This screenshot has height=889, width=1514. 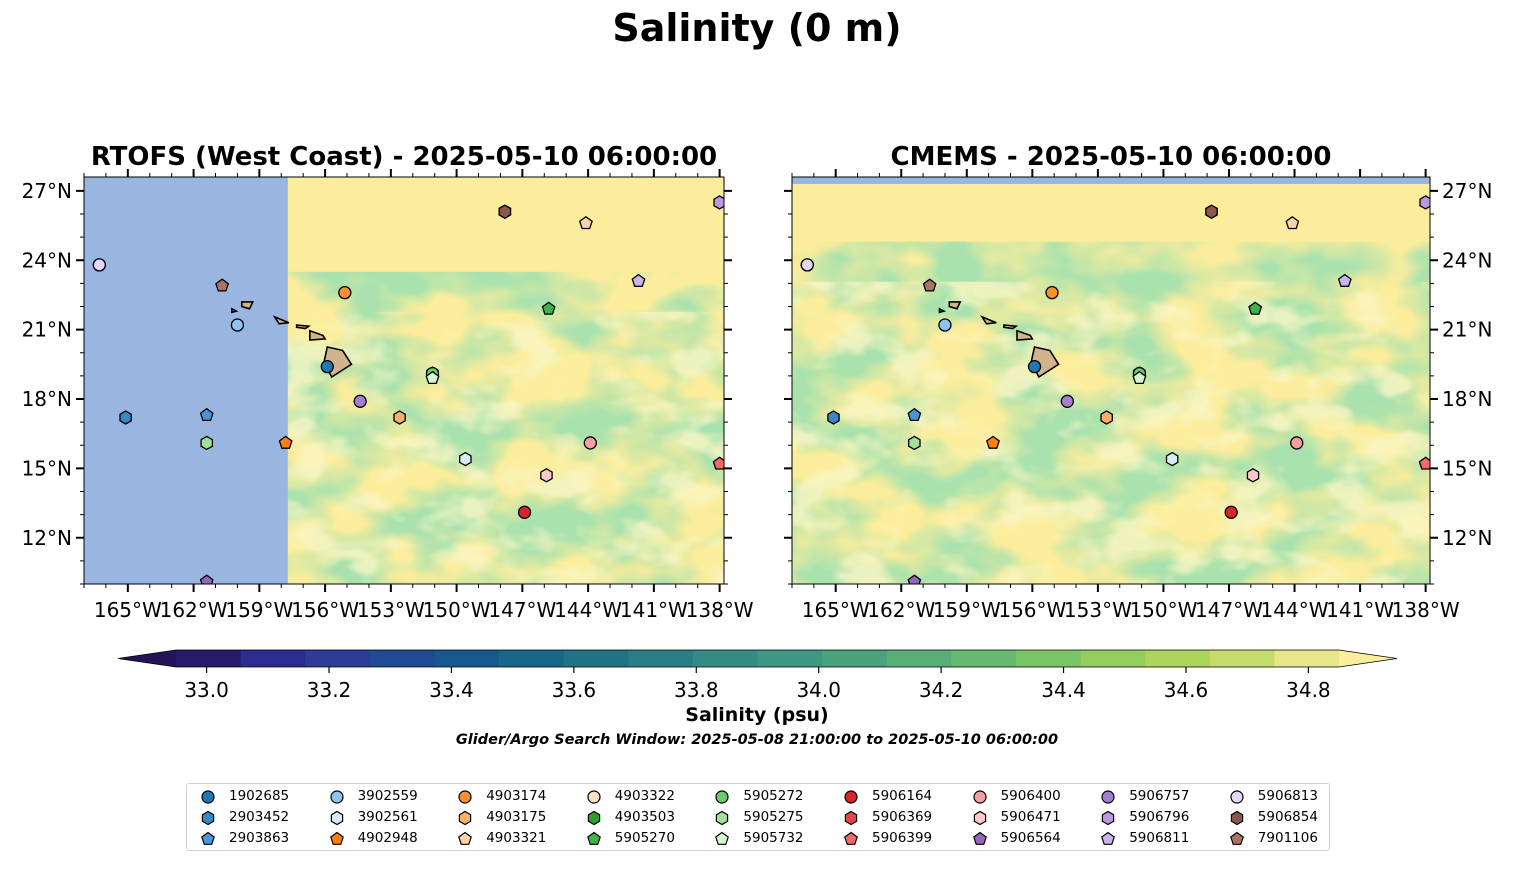 What do you see at coordinates (404, 157) in the screenshot?
I see `panel-title-rtofs: RTOFS (West Coast) - 2025-05-10 06:00:00` at bounding box center [404, 157].